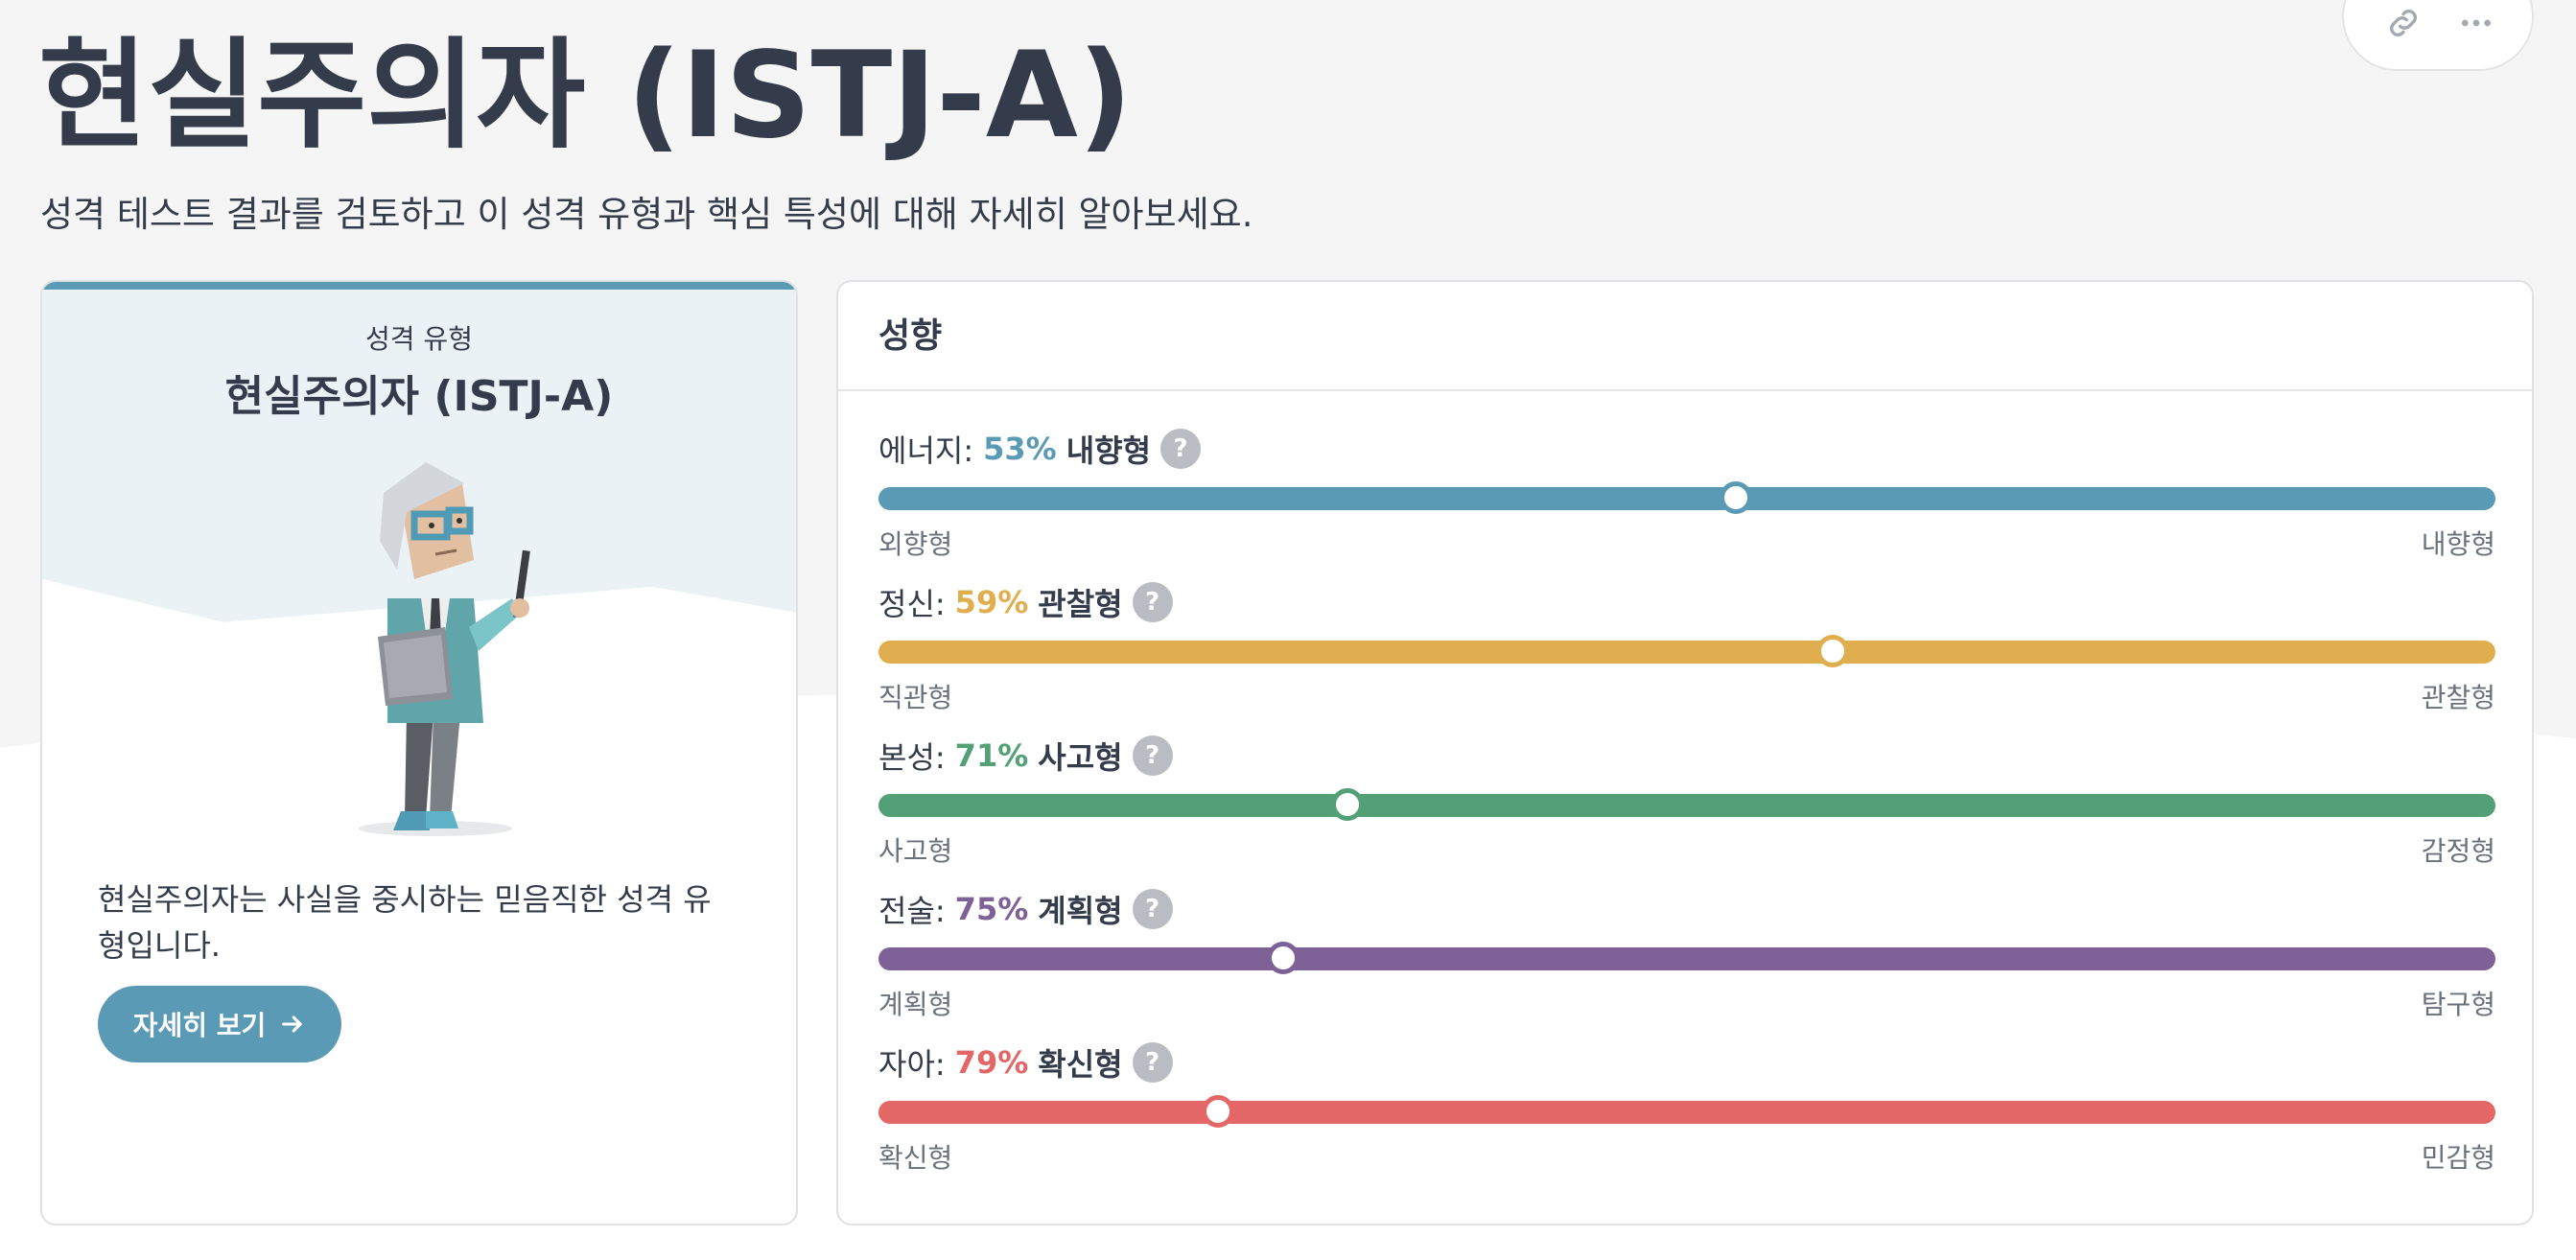  What do you see at coordinates (915, 1005) in the screenshot?
I see `trait-left-pole: 계획형` at bounding box center [915, 1005].